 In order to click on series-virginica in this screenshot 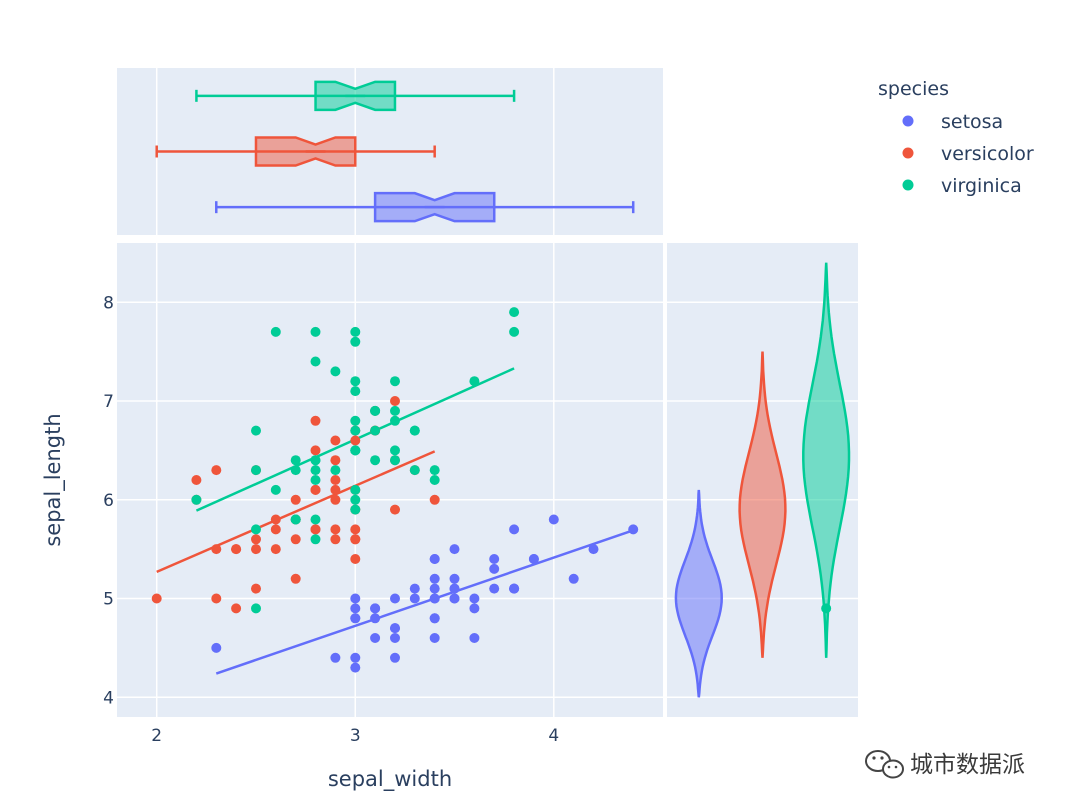, I will do `click(355, 460)`.